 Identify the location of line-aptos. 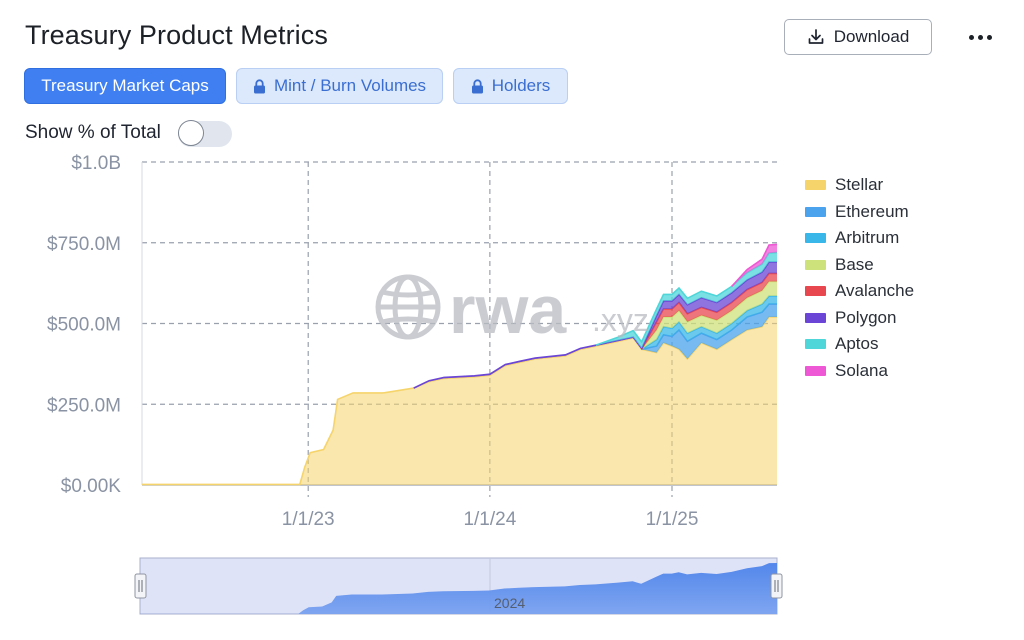
(686, 298).